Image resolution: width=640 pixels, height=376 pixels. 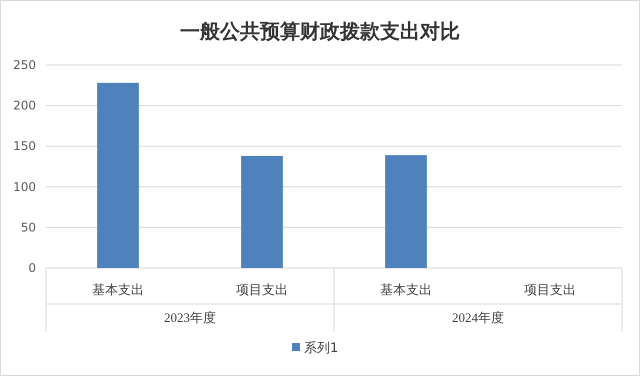 What do you see at coordinates (24, 105) in the screenshot?
I see `y-tick-label: 200` at bounding box center [24, 105].